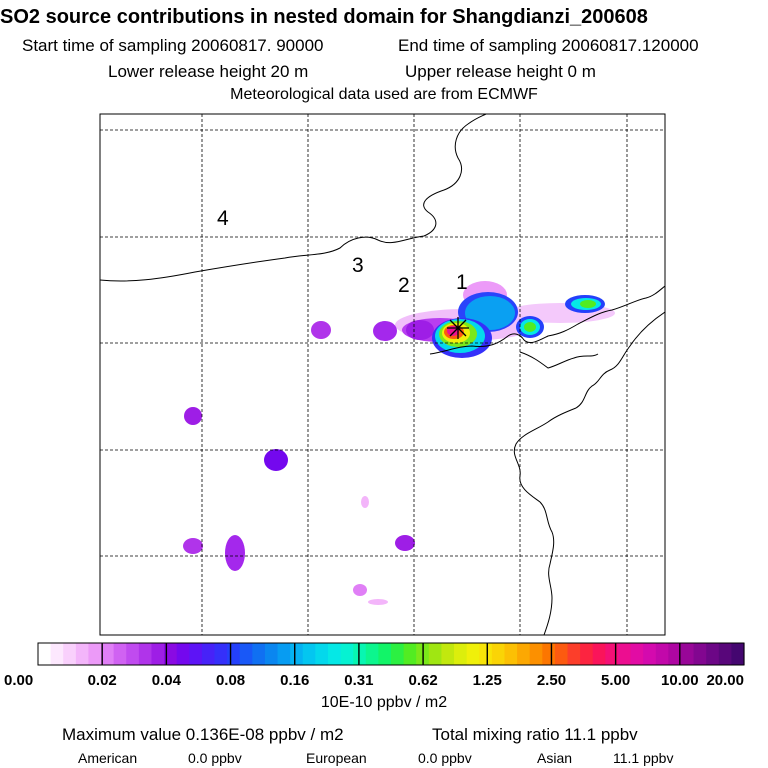 This screenshot has width=768, height=768. I want to click on upper-release-height: Upper release height 0 m, so click(500, 71).